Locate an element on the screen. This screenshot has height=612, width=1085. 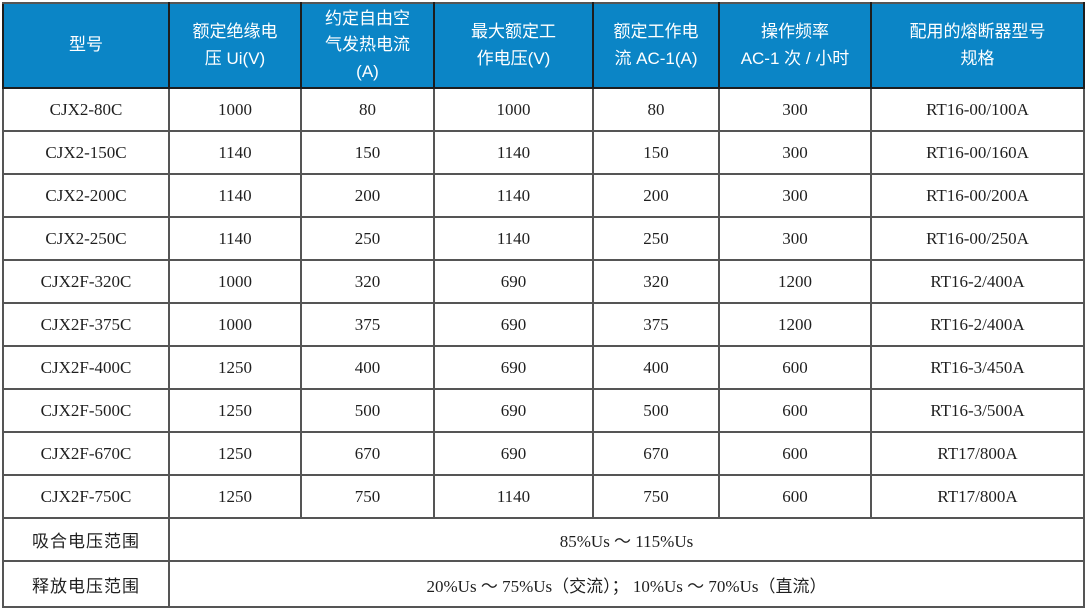
footer-label-cell: 吸合电压范围 is located at coordinates (86, 540).